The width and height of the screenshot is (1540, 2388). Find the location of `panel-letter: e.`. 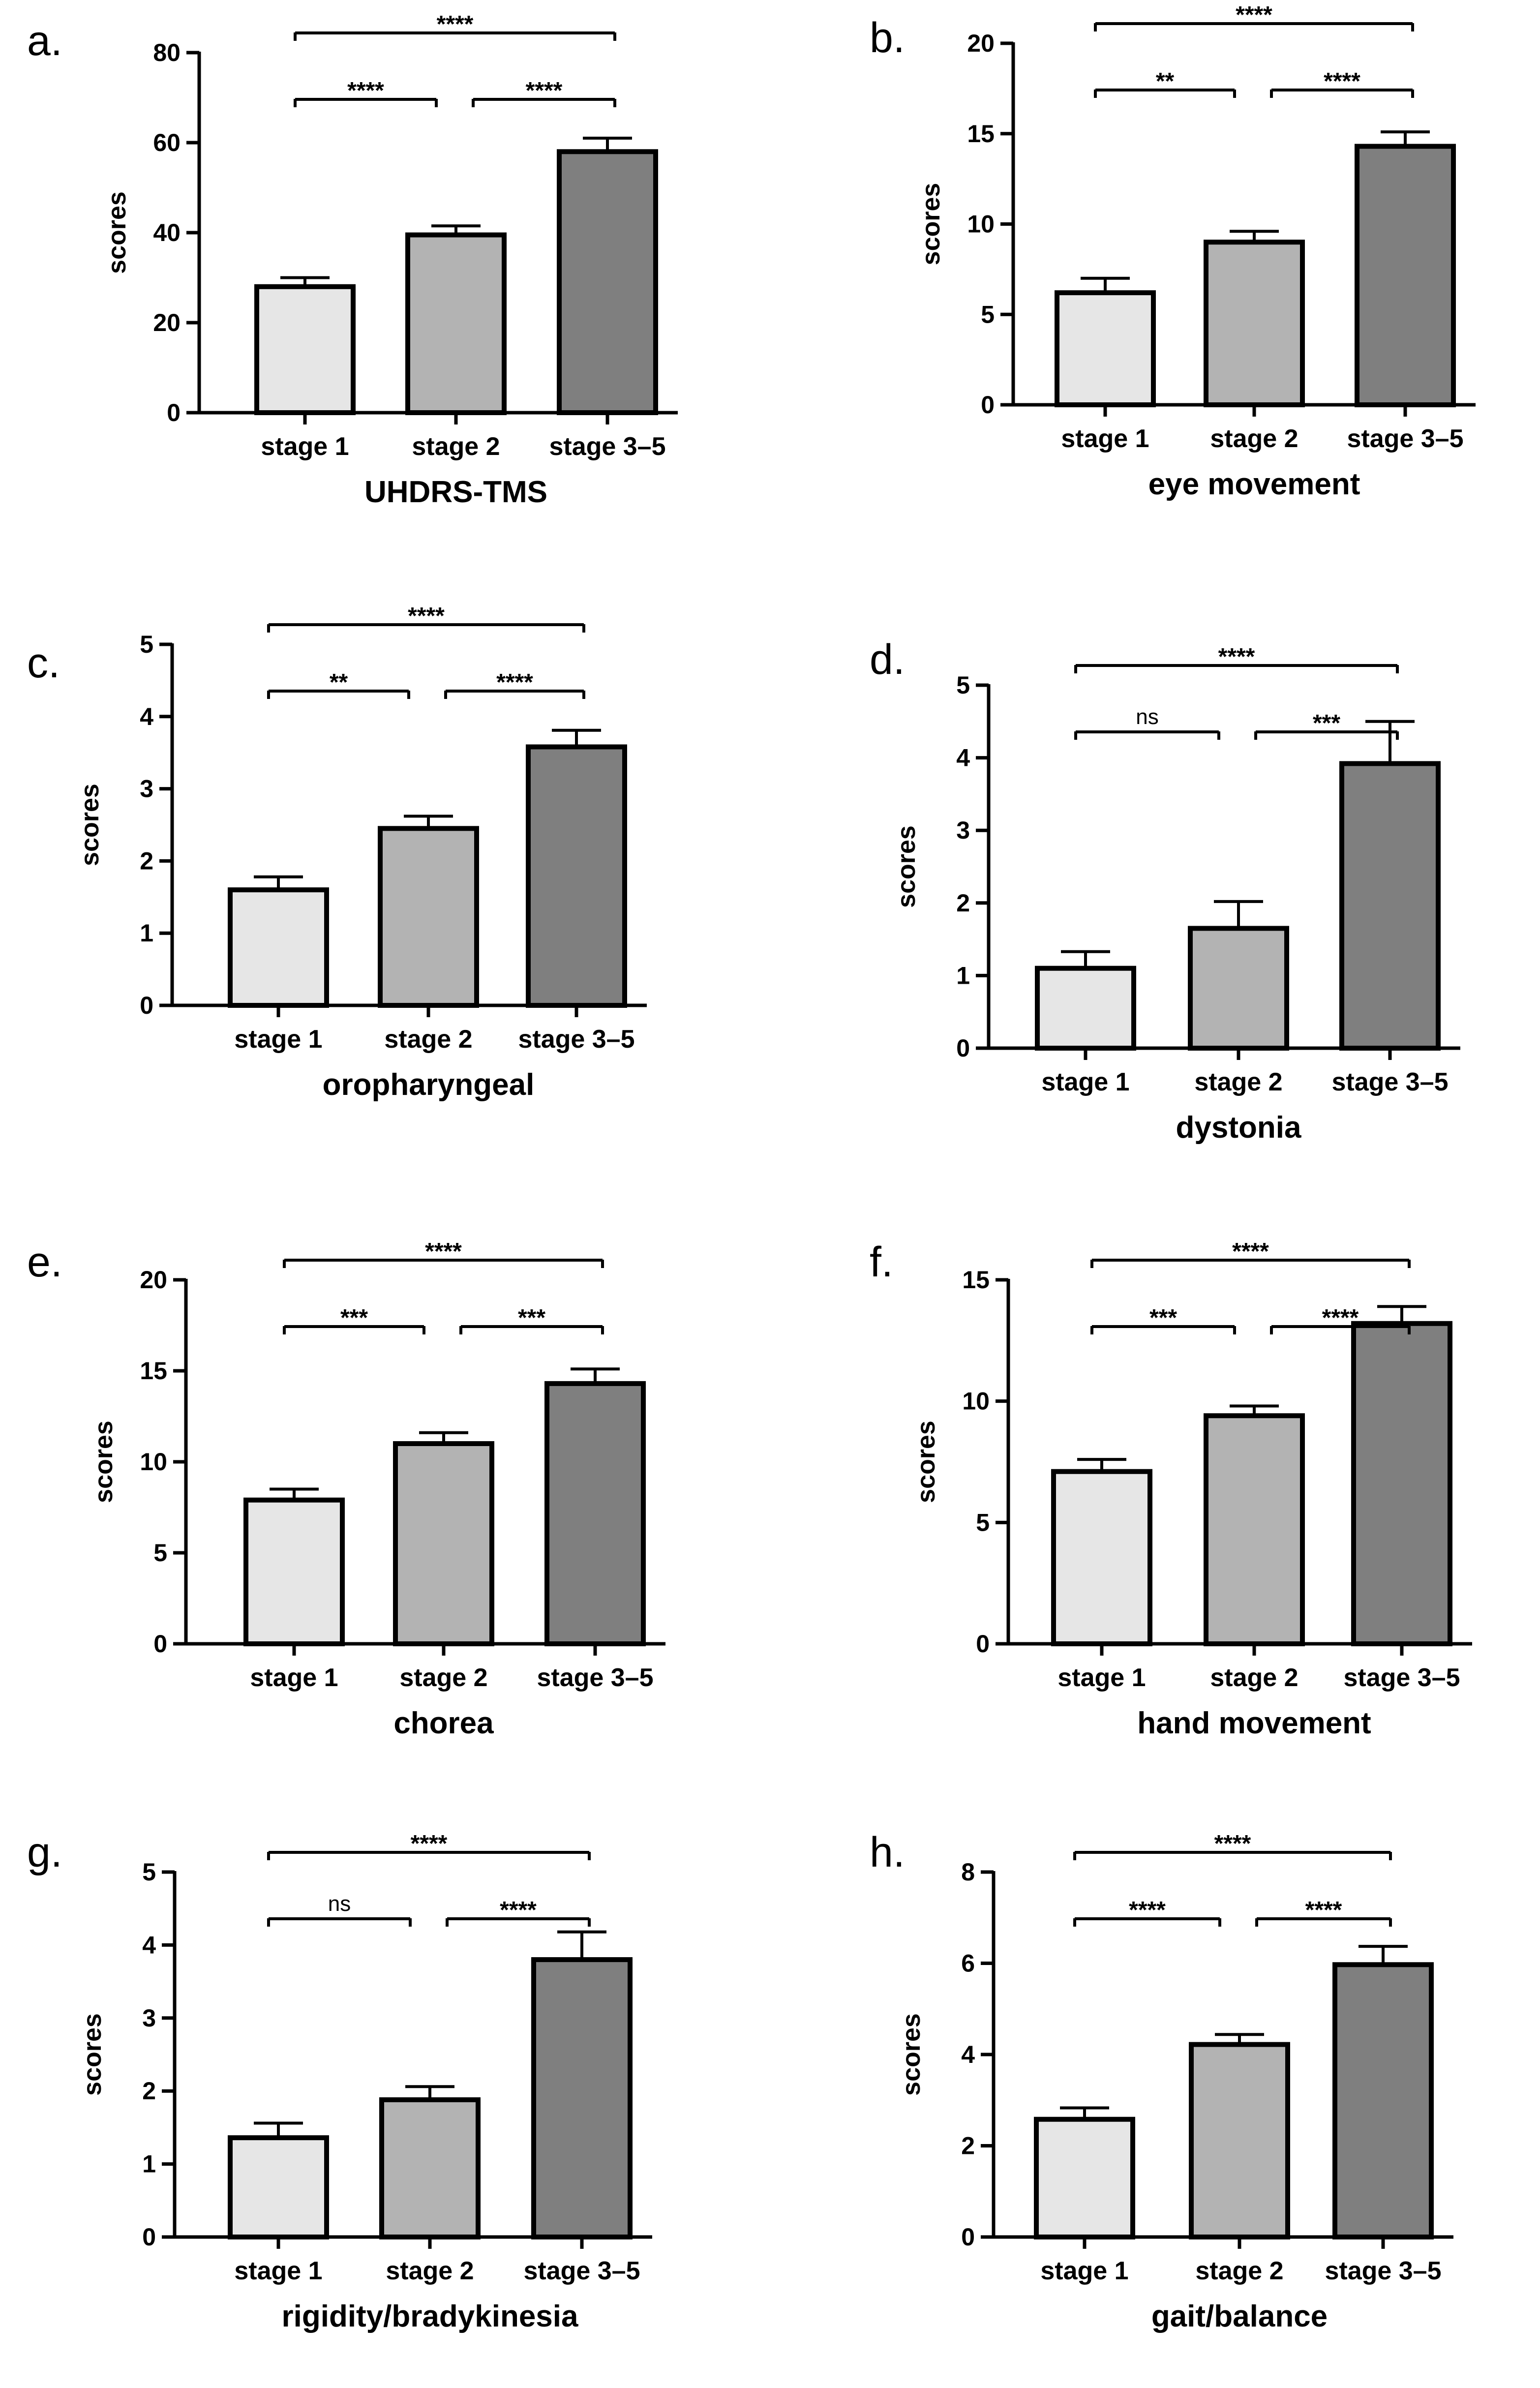

panel-letter: e. is located at coordinates (45, 1262).